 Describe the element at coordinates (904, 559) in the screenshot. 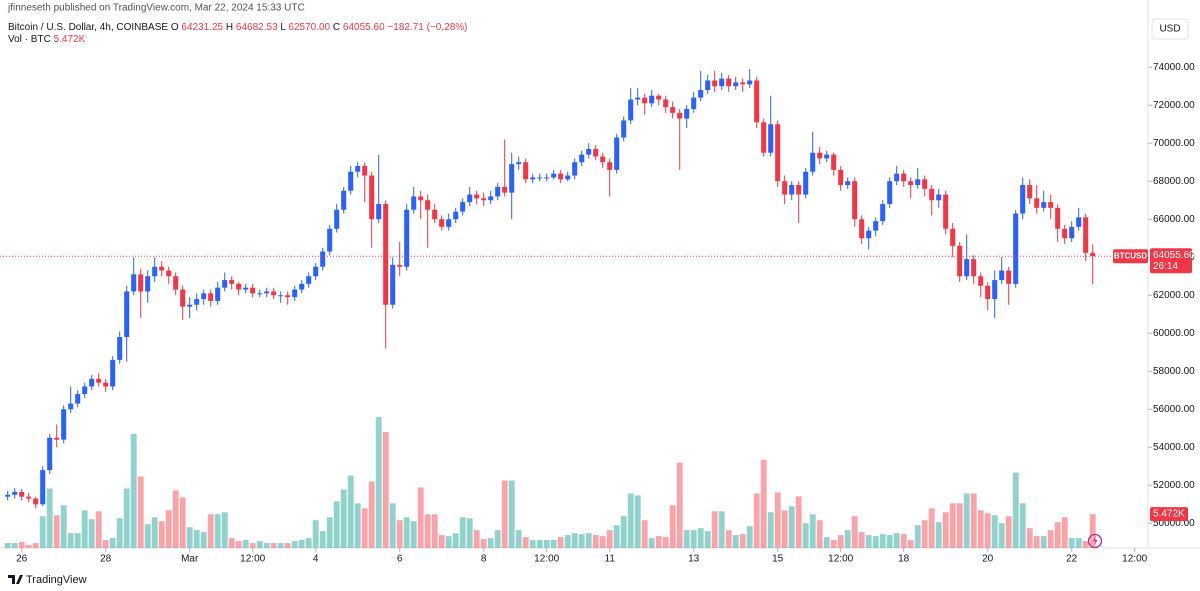

I see `x-tick-label: 18` at that location.